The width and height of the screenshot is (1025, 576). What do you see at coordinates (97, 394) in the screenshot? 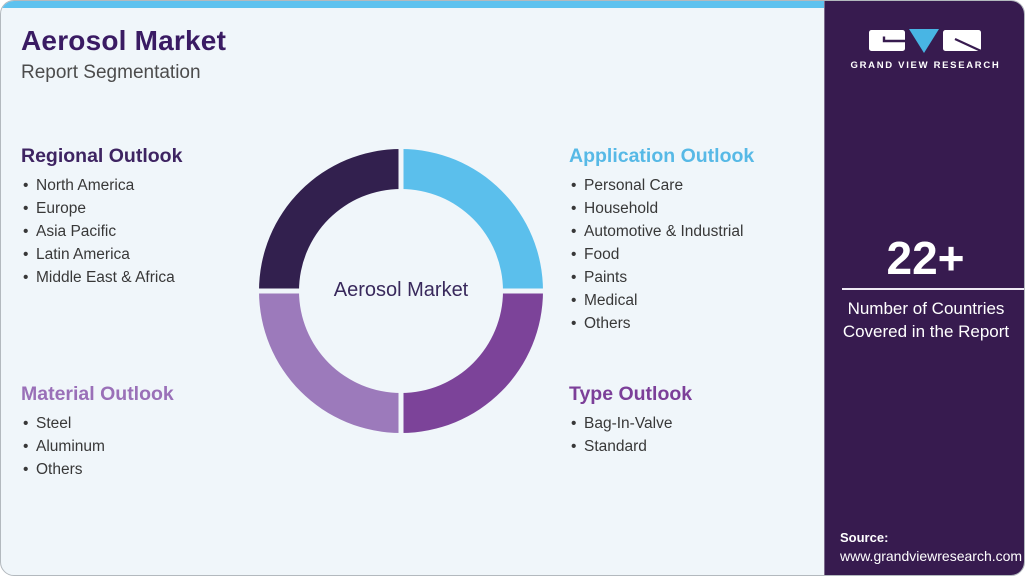
I see `section-heading-material: Material Outlook` at bounding box center [97, 394].